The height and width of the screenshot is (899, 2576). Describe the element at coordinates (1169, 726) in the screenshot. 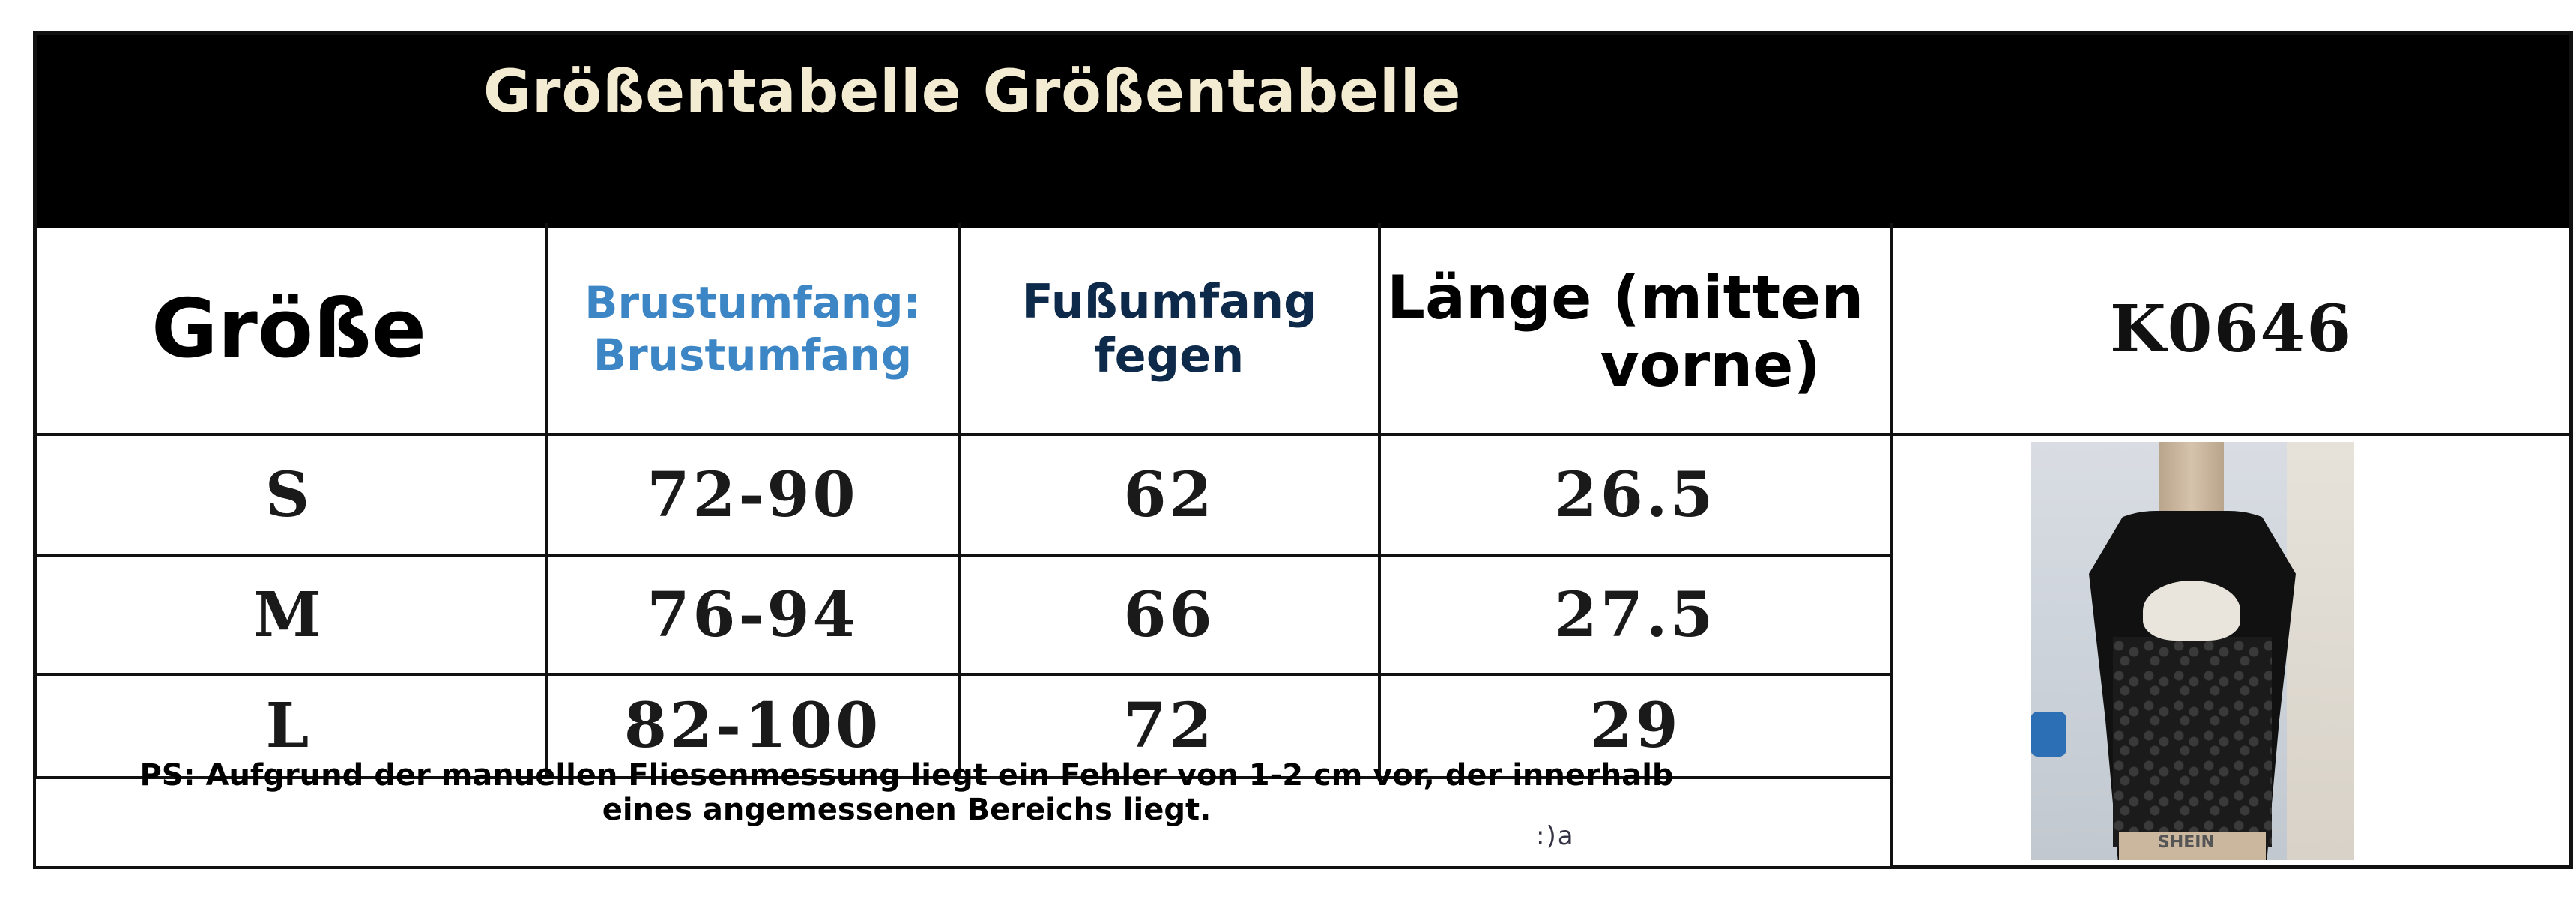

I see `row-l-hem: 72` at that location.